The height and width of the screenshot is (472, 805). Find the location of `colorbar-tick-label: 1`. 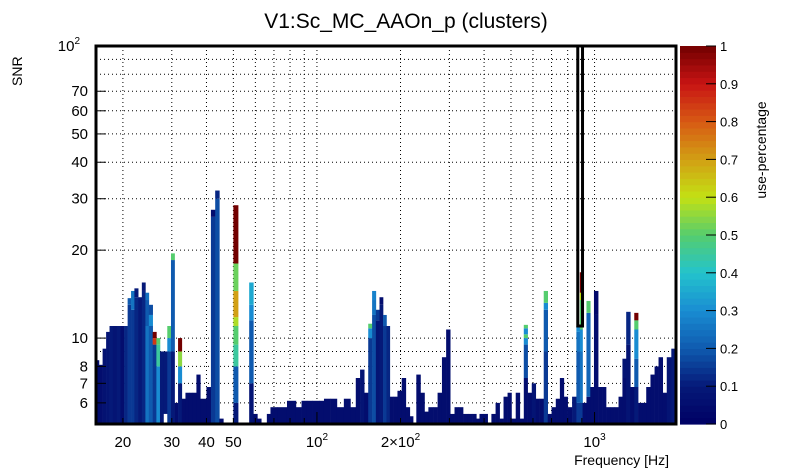

colorbar-tick-label: 1 is located at coordinates (723, 46).